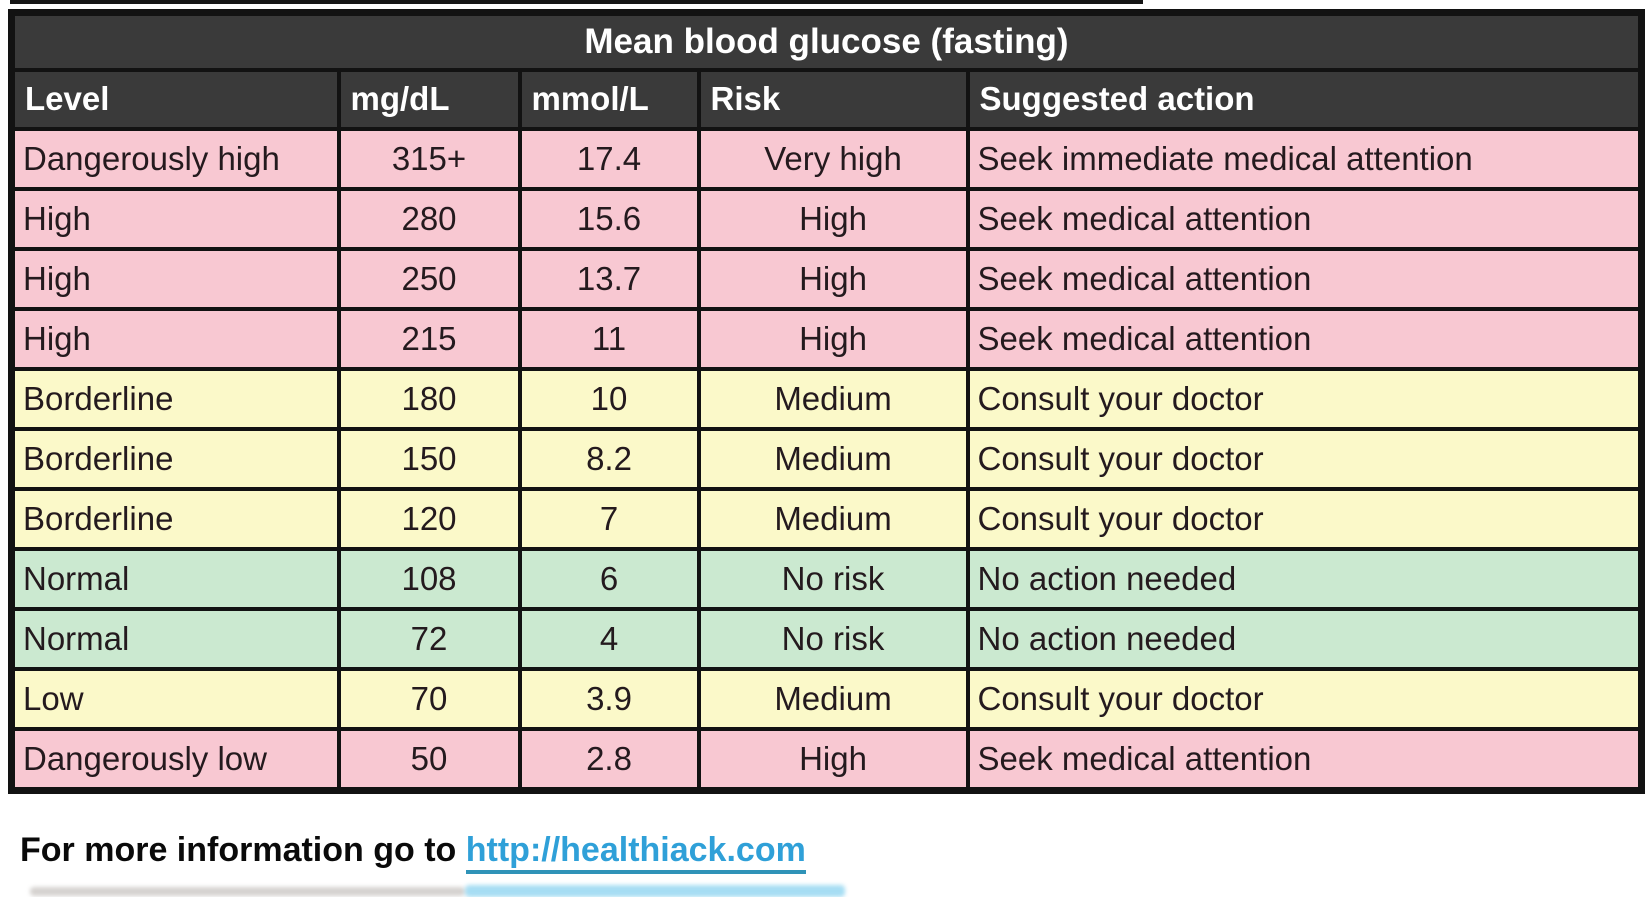 The height and width of the screenshot is (897, 1648). What do you see at coordinates (429, 219) in the screenshot?
I see `cell-mgdl: 280` at bounding box center [429, 219].